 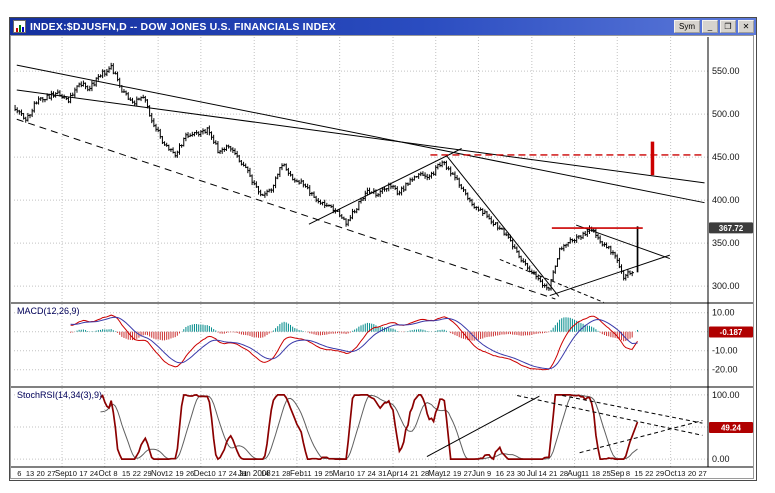 I want to click on close-button: ✕, so click(x=746, y=26).